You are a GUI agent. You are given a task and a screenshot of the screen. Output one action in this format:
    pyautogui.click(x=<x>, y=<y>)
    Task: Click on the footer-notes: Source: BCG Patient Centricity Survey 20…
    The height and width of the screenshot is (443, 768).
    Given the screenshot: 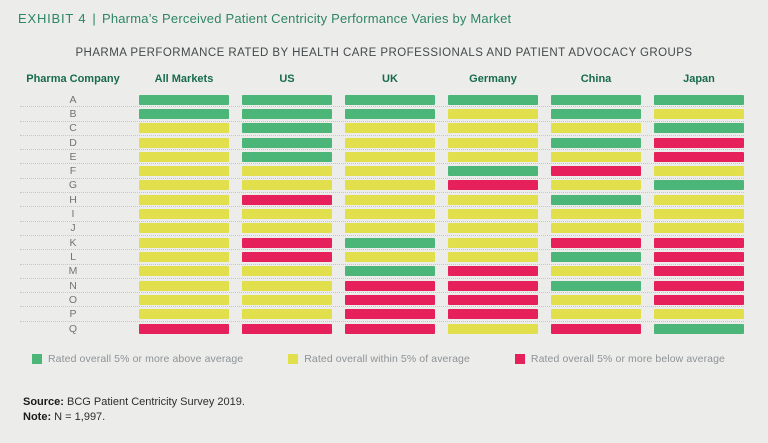 What is the action you would take?
    pyautogui.click(x=395, y=410)
    